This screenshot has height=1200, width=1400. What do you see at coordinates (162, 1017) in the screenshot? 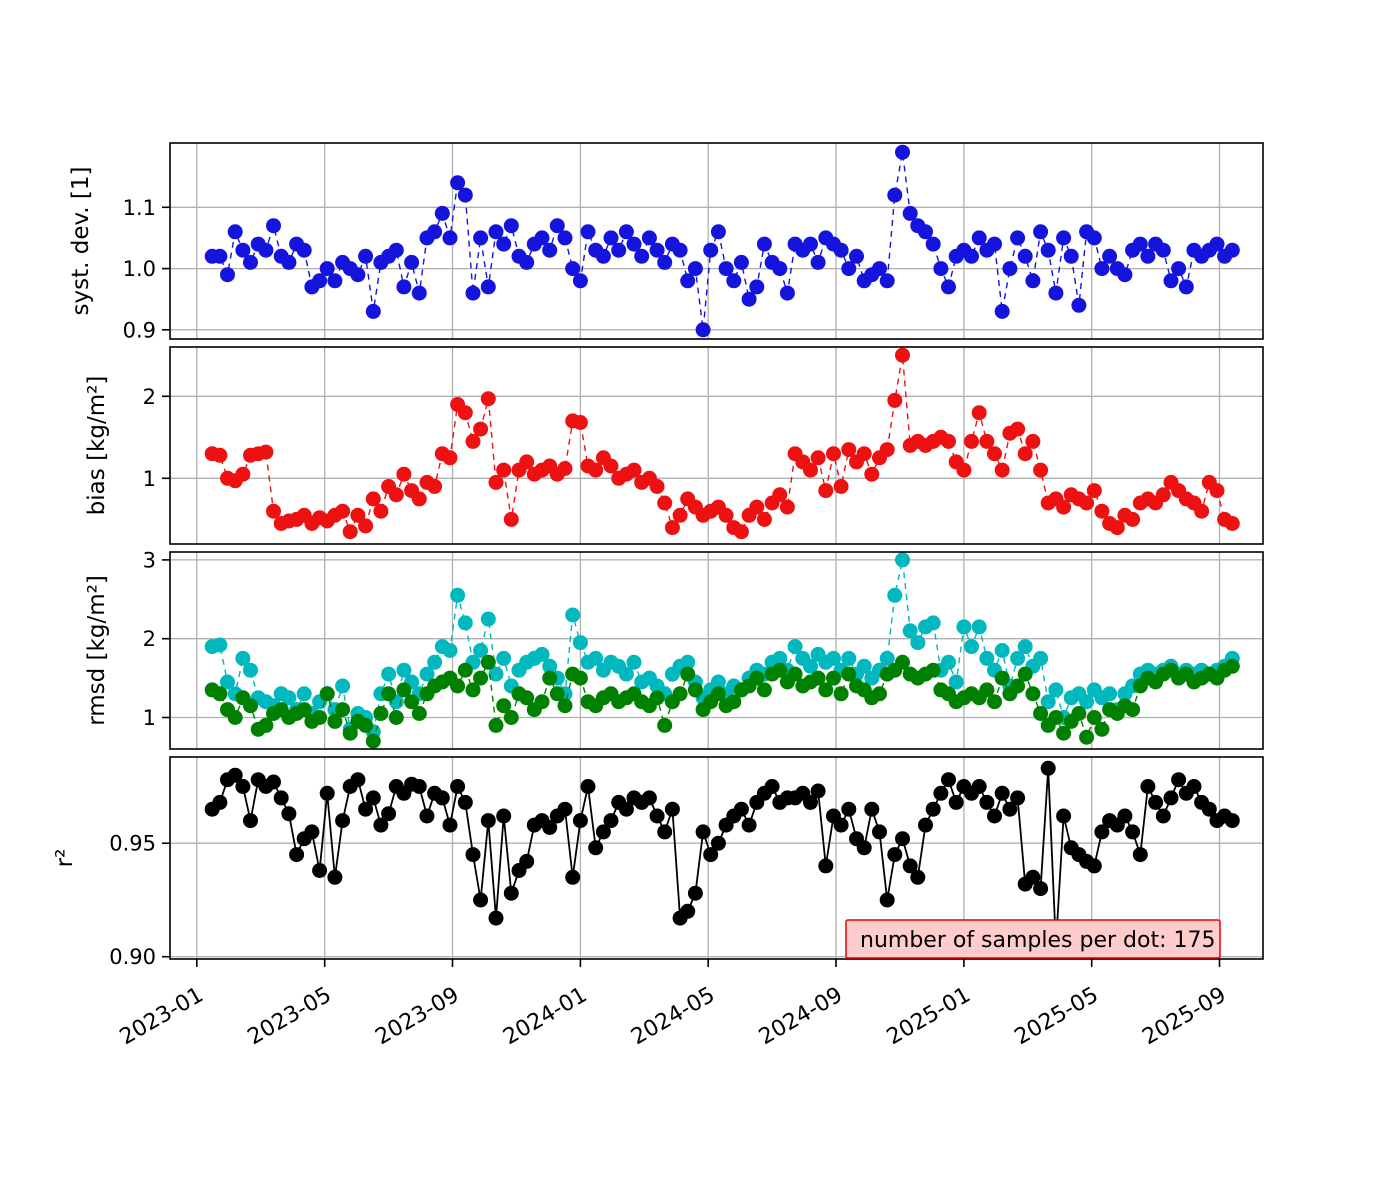
I see `xtick-label: 2023-01` at bounding box center [162, 1017].